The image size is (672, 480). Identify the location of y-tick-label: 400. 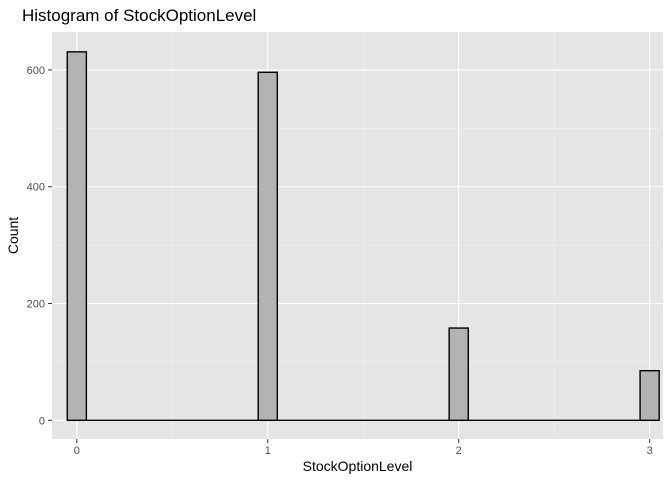
(36, 188).